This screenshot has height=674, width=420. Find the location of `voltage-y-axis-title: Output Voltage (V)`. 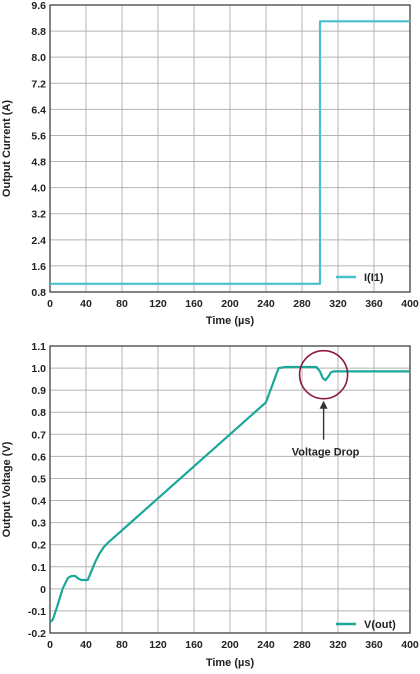

voltage-y-axis-title: Output Voltage (V) is located at coordinates (7, 489).